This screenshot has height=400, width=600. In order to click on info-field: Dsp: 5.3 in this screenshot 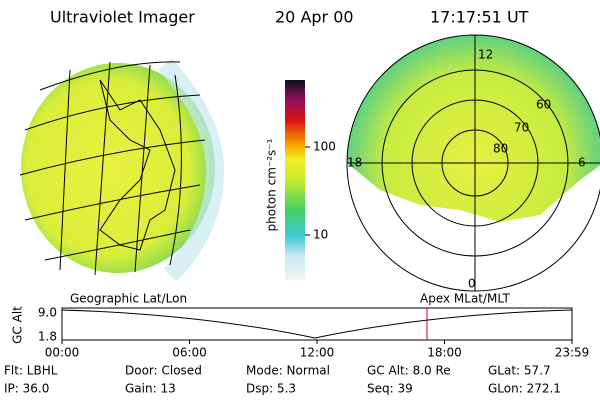, I will do `click(271, 389)`.